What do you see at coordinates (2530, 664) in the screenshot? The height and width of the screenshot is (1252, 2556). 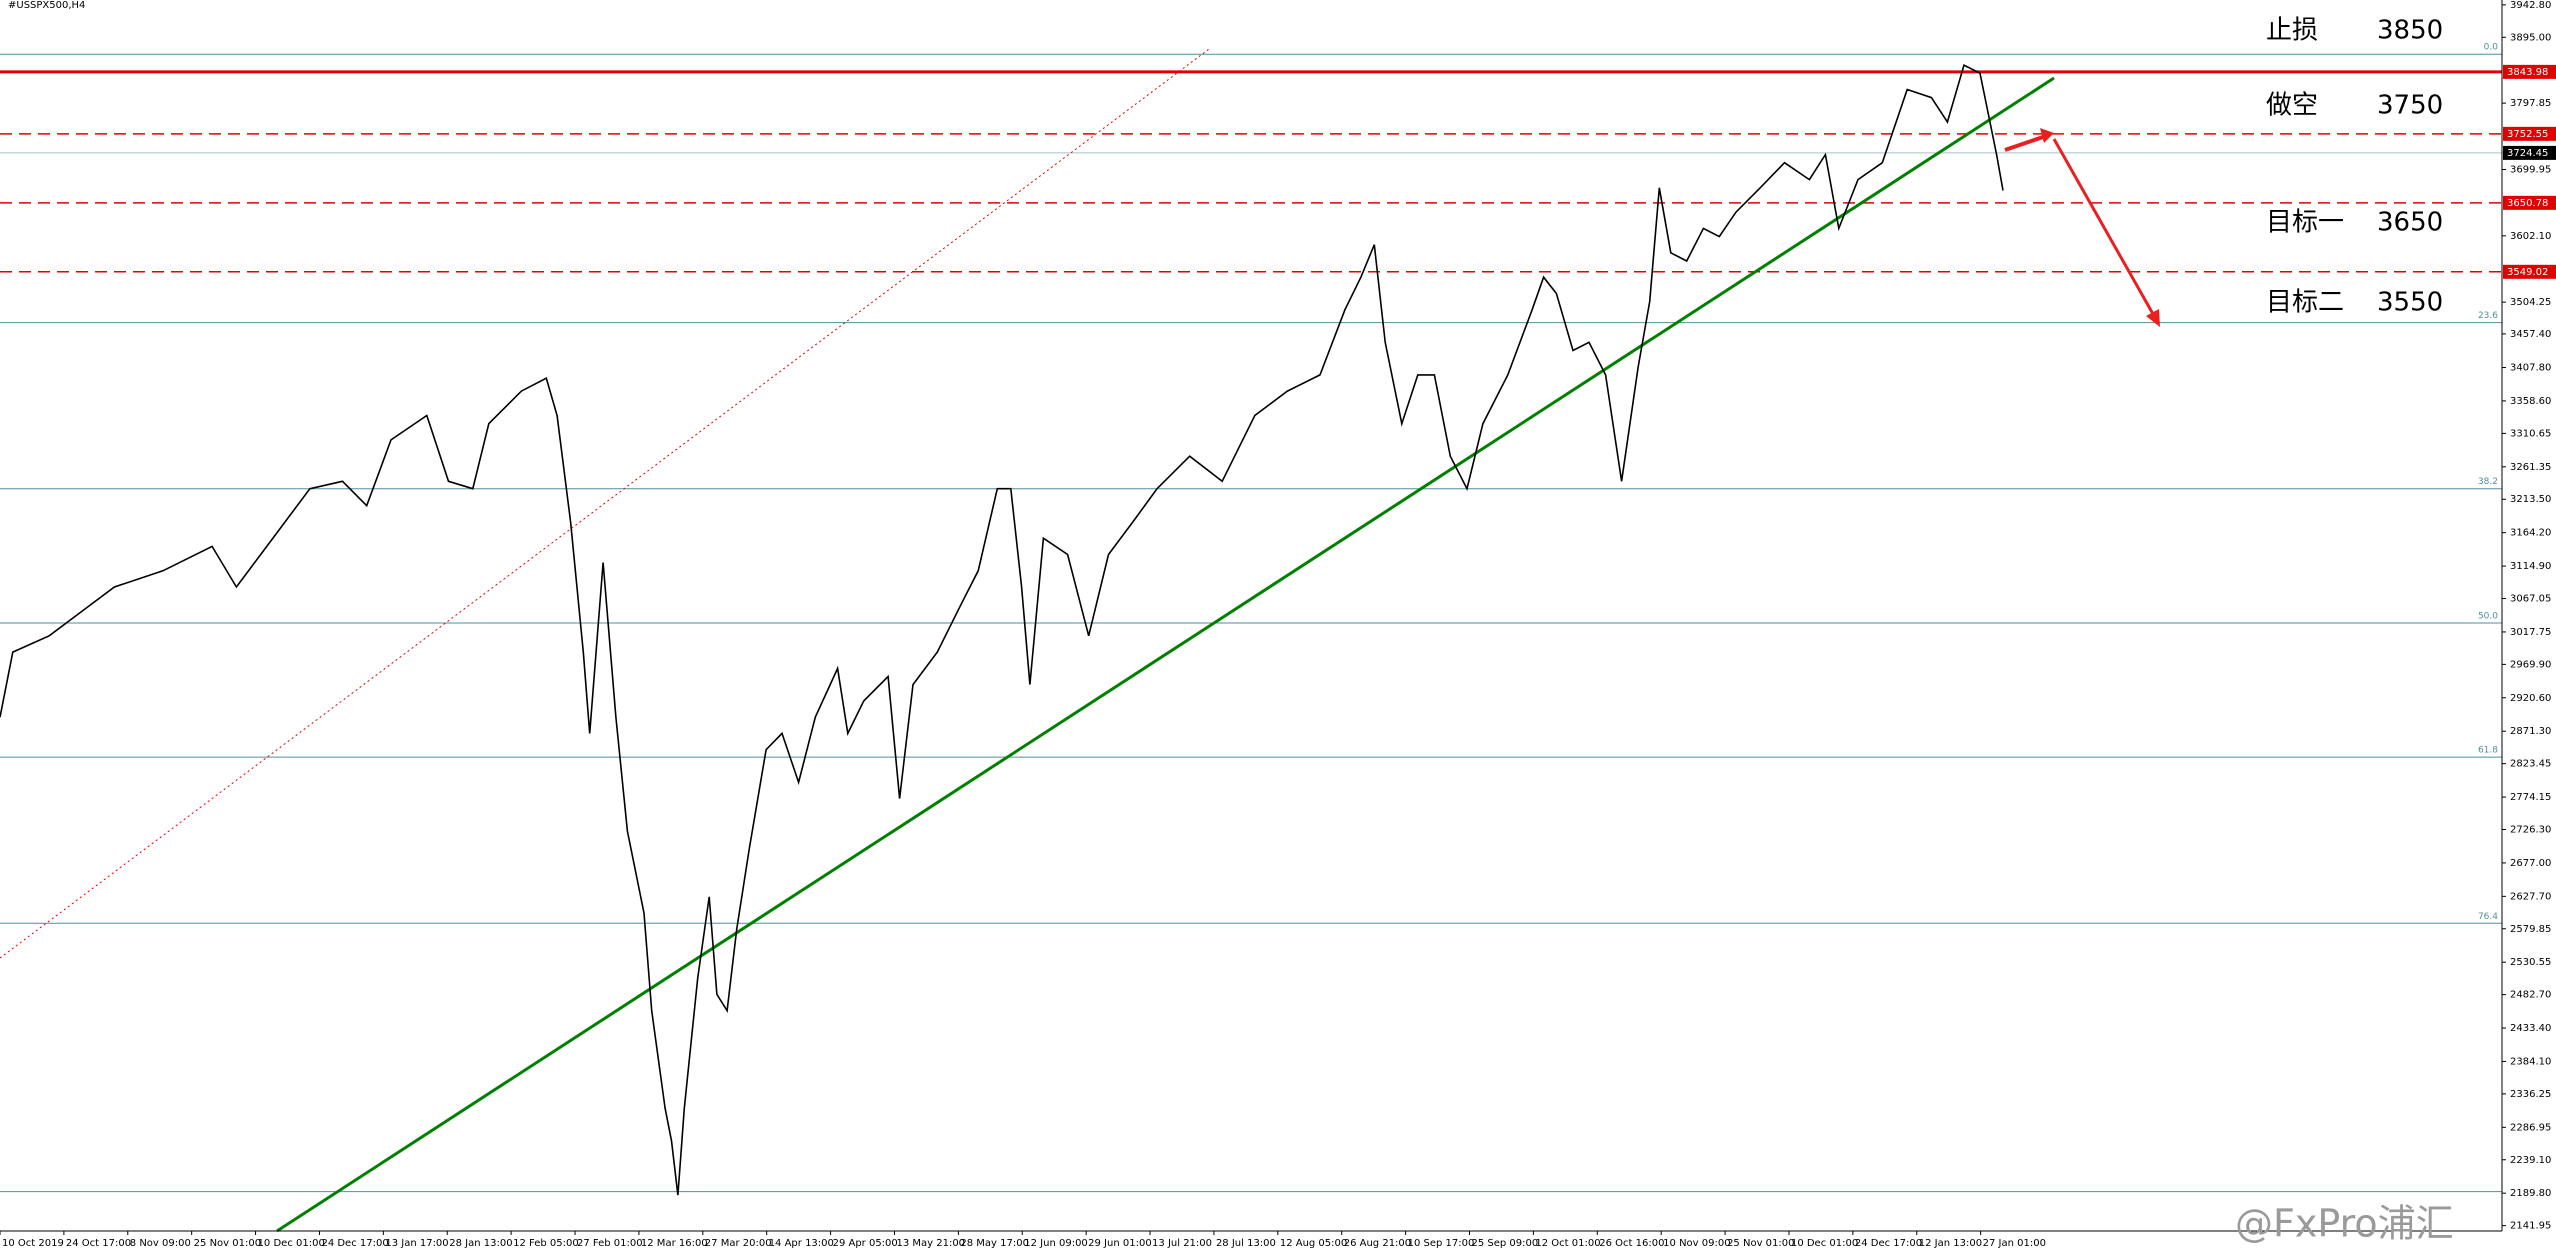 I see `y-tick-label: 2969.90` at bounding box center [2530, 664].